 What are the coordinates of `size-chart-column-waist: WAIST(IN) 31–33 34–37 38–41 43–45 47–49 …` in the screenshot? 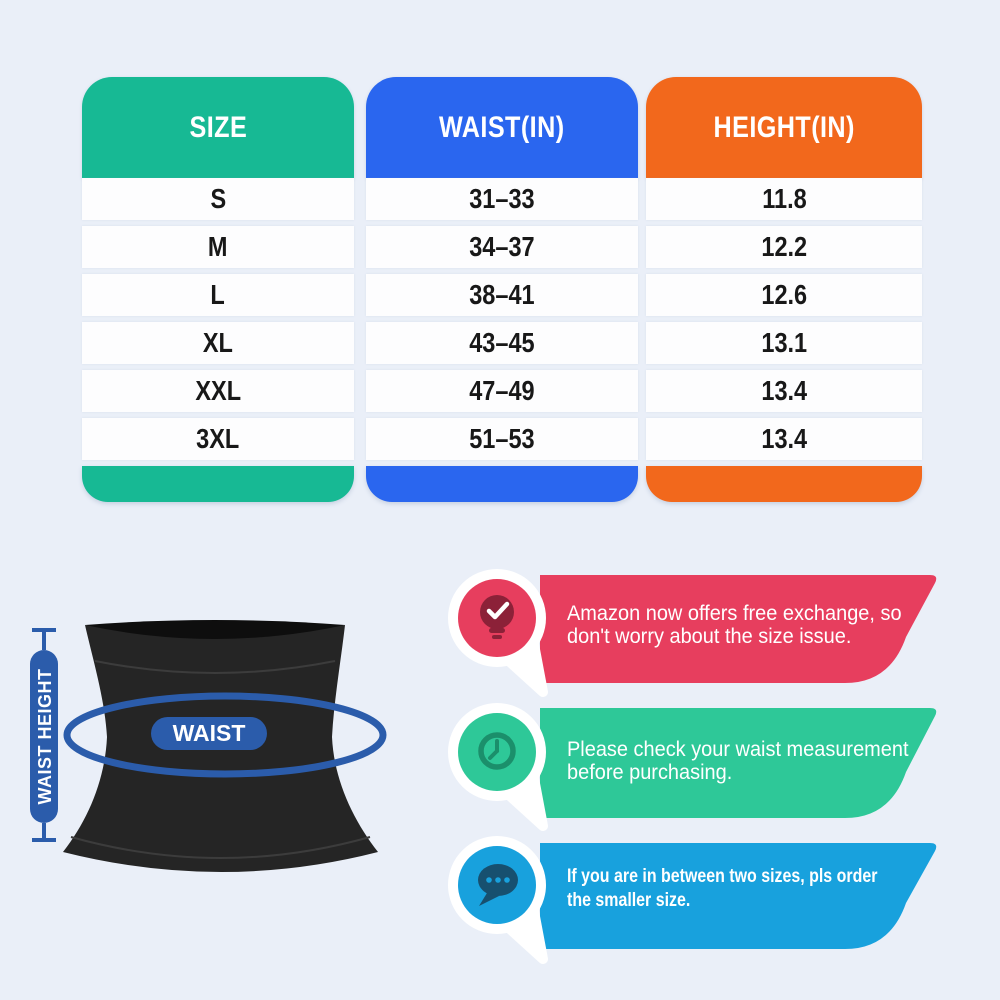 It's located at (502, 289).